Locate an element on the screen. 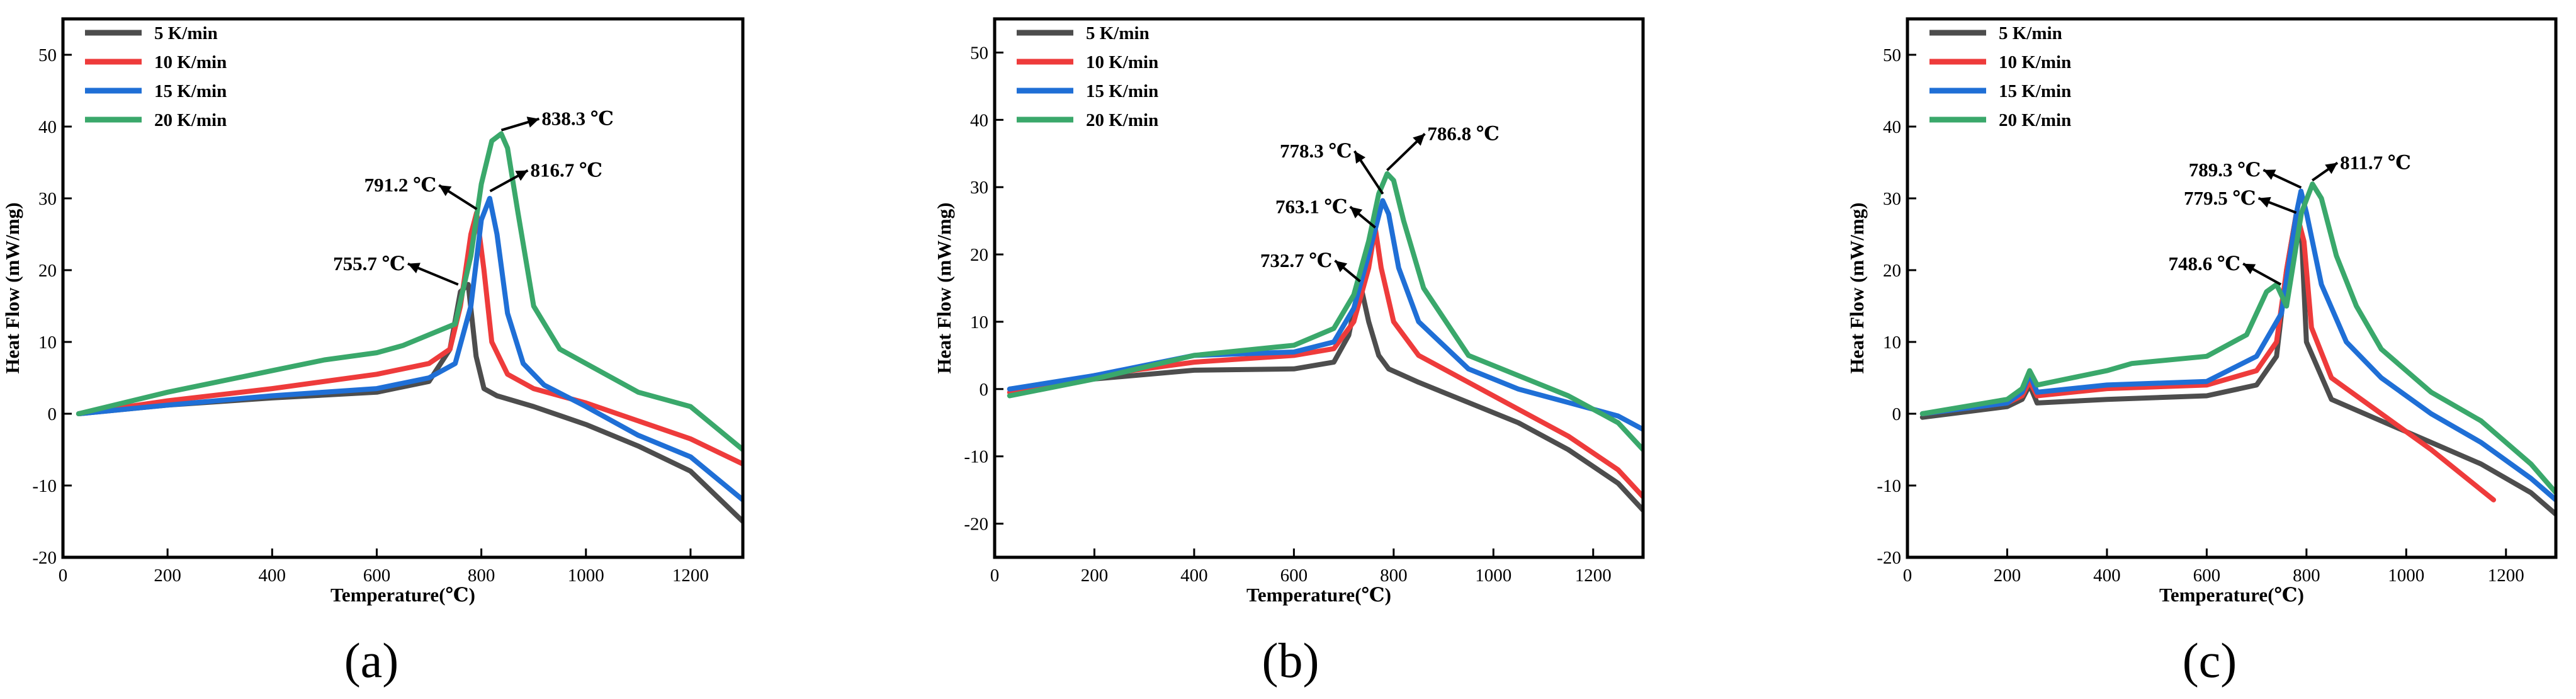 Image resolution: width=2576 pixels, height=699 pixels. annotation-label: 779.5 ℃ is located at coordinates (2220, 198).